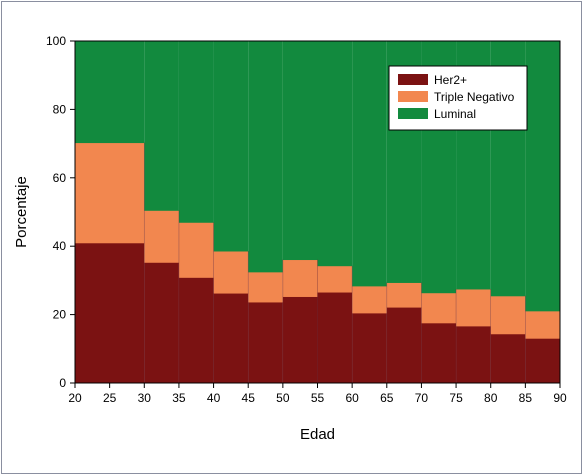 This screenshot has height=475, width=583. I want to click on x-tick-label-20: 20, so click(75, 398).